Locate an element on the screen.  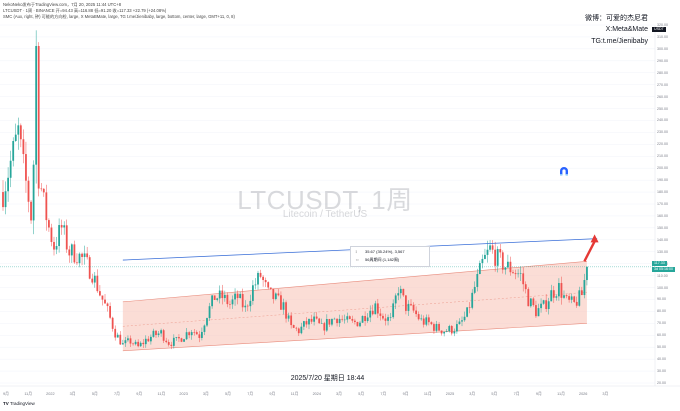
y-tick-label: 140.00 is located at coordinates (662, 239).